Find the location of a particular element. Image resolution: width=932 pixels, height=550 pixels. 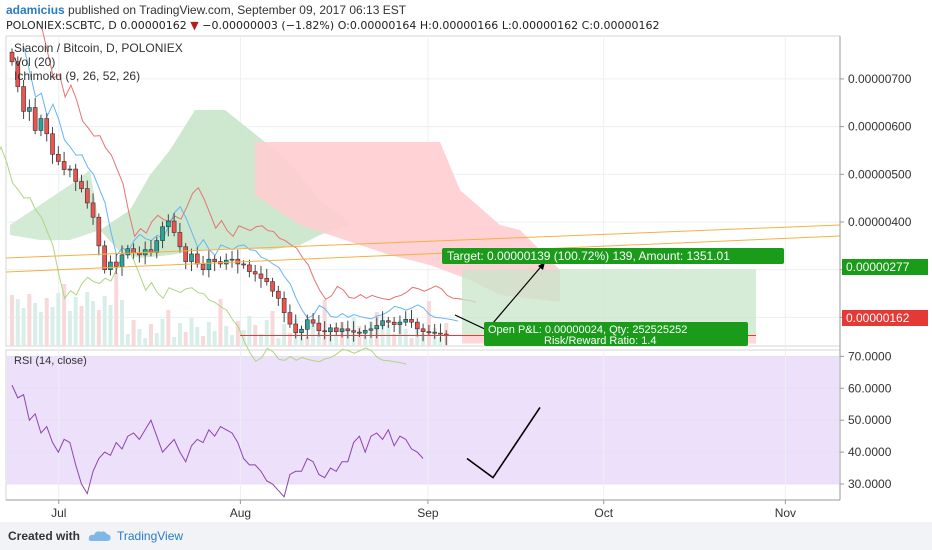

chart-title: Siacoin / Bitcoin, D, POLONIEX is located at coordinates (98, 48).